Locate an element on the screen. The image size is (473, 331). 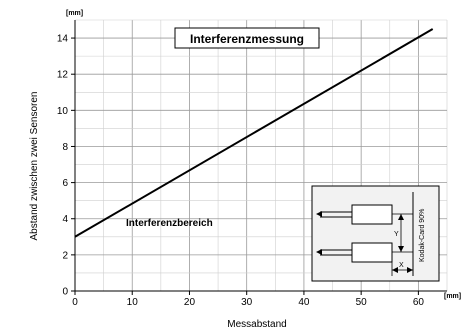
x-tick-label: 40 is located at coordinates (304, 302).